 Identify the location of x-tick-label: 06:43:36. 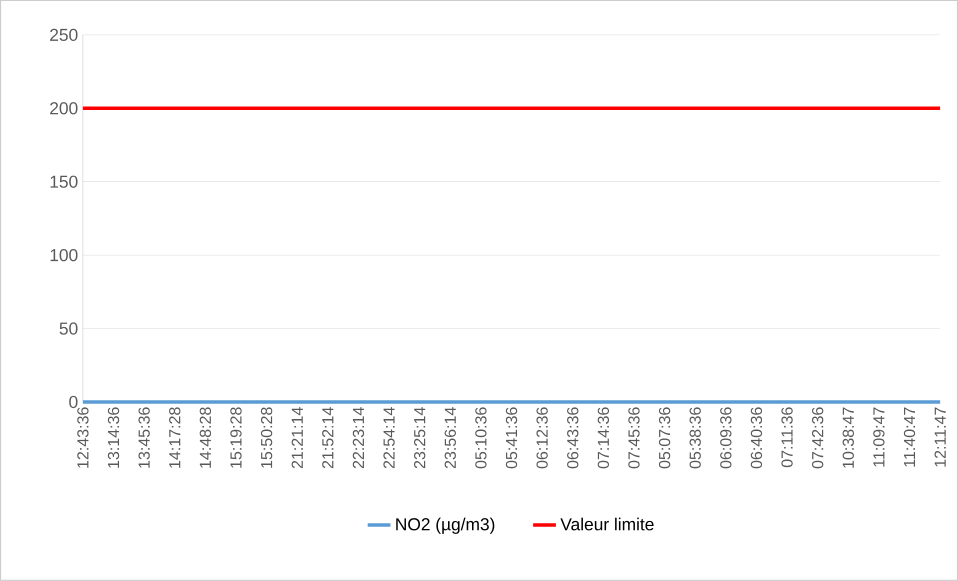
(572, 437).